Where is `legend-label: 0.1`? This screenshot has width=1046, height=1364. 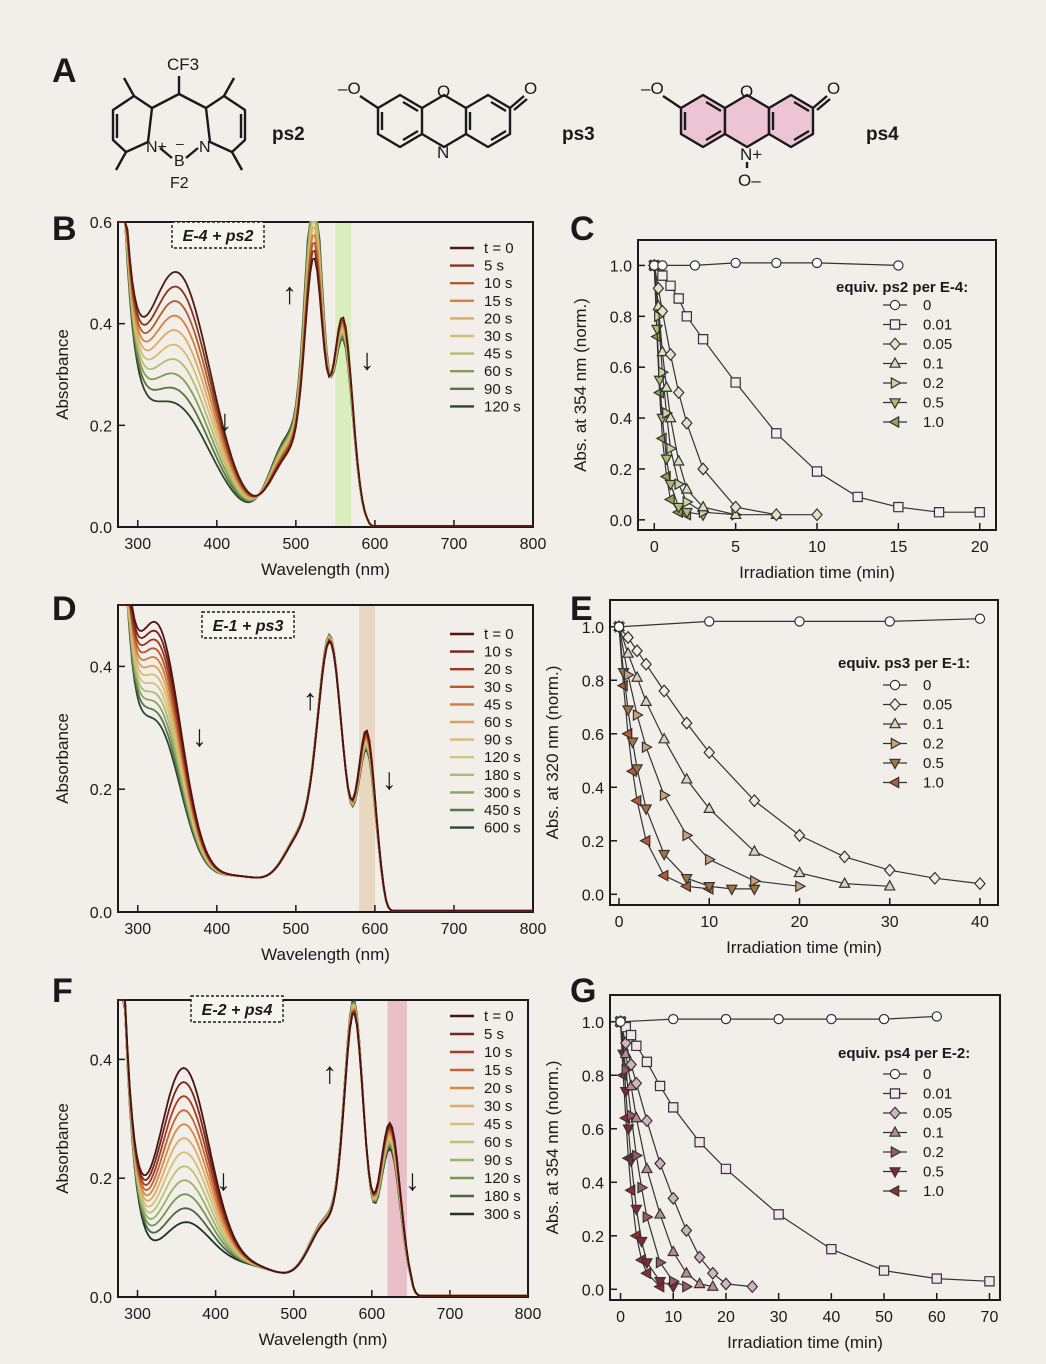
legend-label: 0.1 is located at coordinates (933, 1133).